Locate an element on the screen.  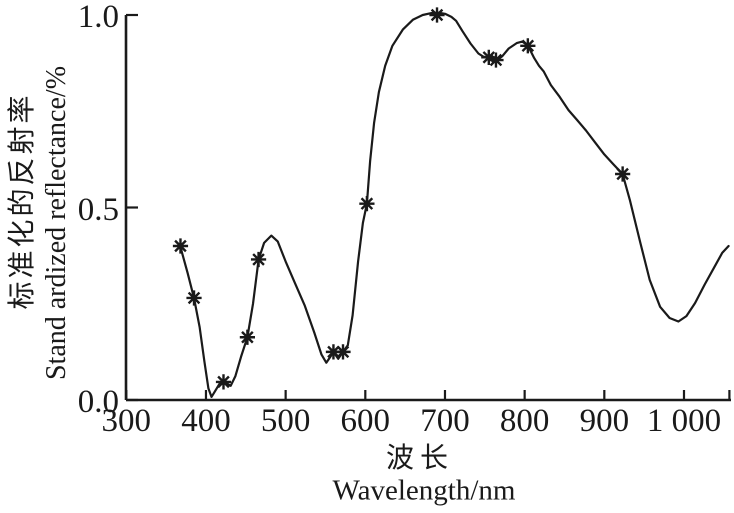
x-tick-label: 400 is located at coordinates (206, 421).